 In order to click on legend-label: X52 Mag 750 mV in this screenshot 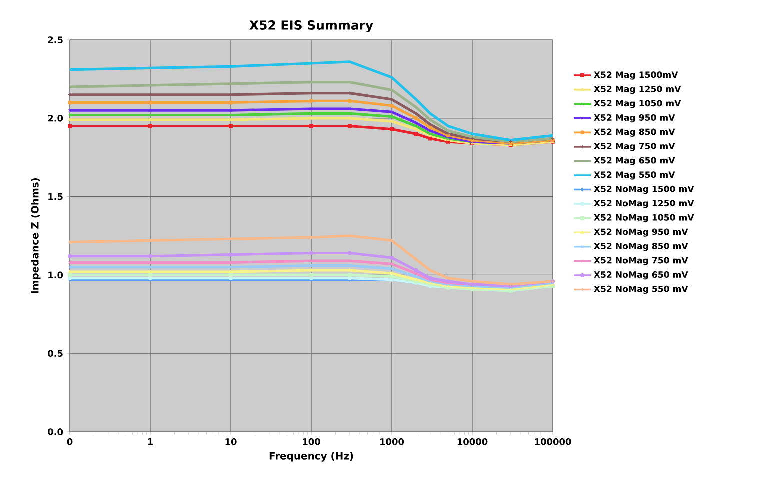, I will do `click(635, 147)`.